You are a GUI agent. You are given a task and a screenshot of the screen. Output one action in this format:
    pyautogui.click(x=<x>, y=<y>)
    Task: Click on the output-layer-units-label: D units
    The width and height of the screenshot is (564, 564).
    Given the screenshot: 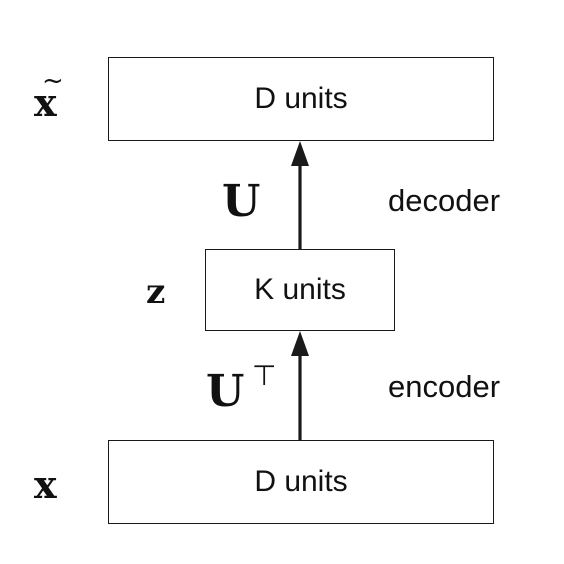 What is the action you would take?
    pyautogui.click(x=301, y=98)
    